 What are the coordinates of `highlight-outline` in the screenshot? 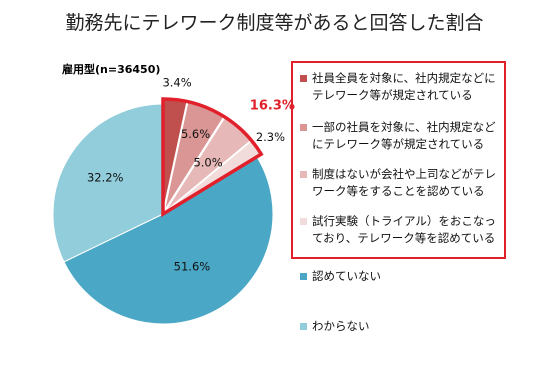 It's located at (212, 157).